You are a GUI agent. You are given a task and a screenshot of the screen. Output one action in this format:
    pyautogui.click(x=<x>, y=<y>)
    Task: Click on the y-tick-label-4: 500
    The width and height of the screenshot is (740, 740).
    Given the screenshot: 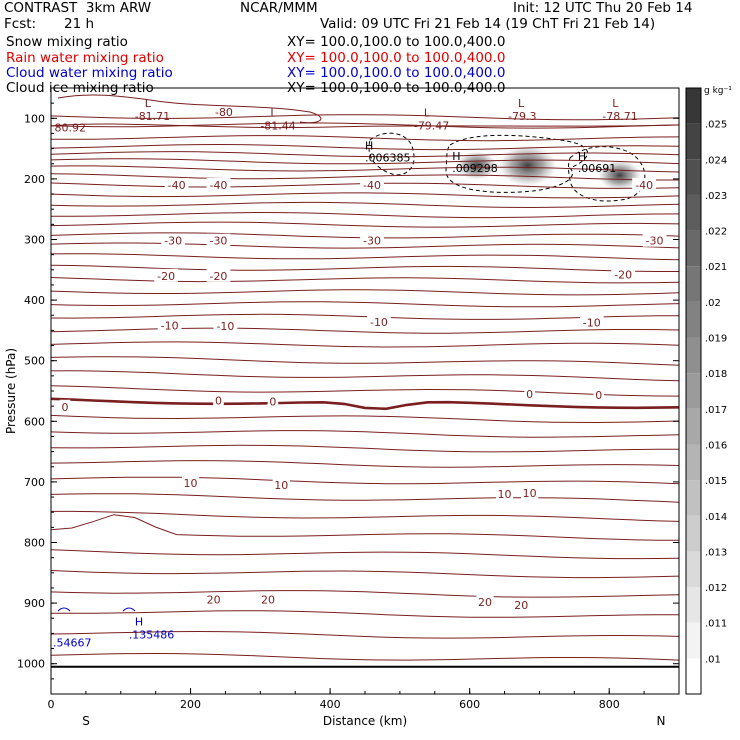 What is the action you would take?
    pyautogui.click(x=34, y=361)
    